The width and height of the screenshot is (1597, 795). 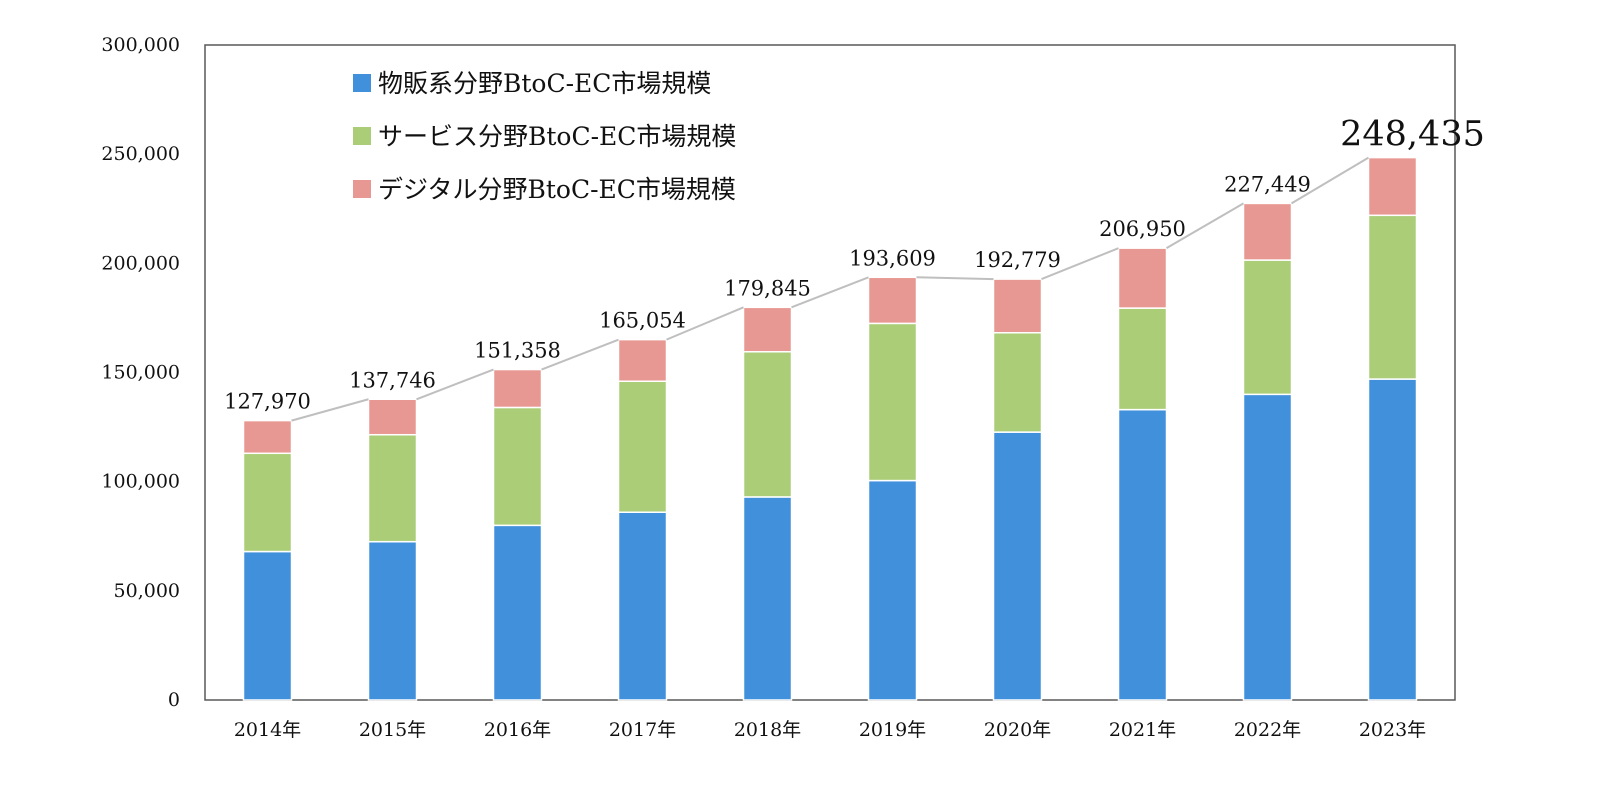 What do you see at coordinates (174, 700) in the screenshot?
I see `y-tick-label: 0` at bounding box center [174, 700].